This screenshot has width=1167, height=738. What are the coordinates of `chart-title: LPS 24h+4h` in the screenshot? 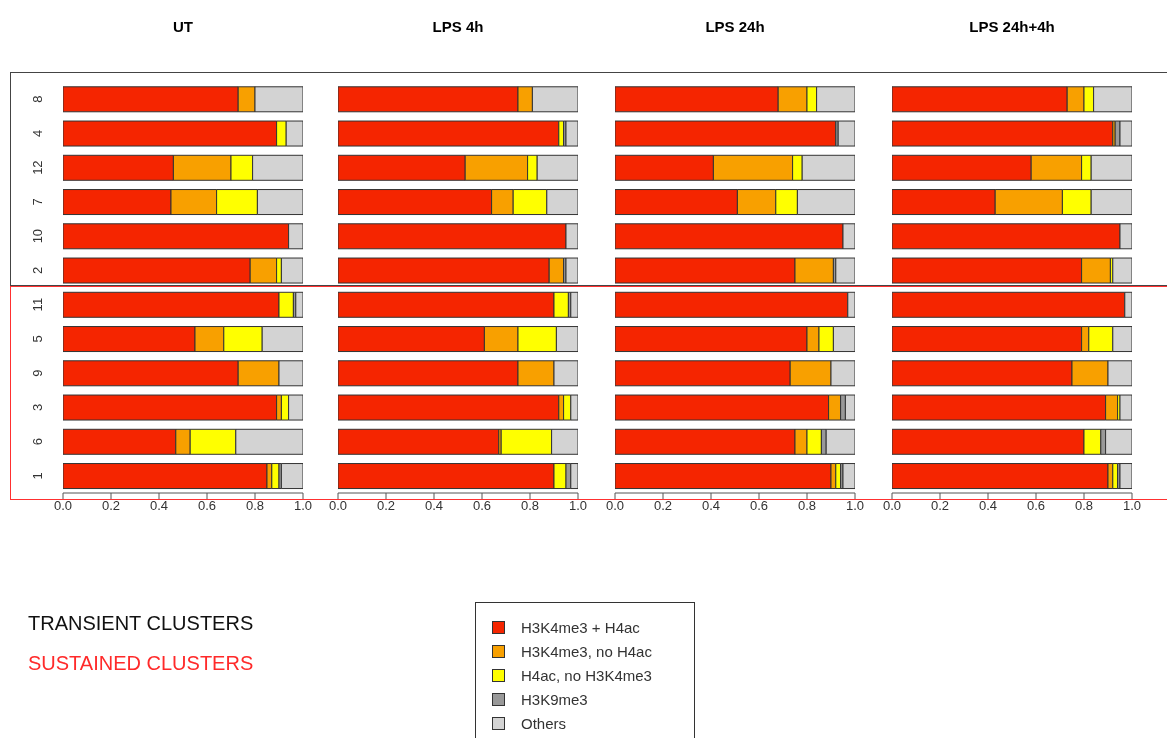 It's located at (1012, 26).